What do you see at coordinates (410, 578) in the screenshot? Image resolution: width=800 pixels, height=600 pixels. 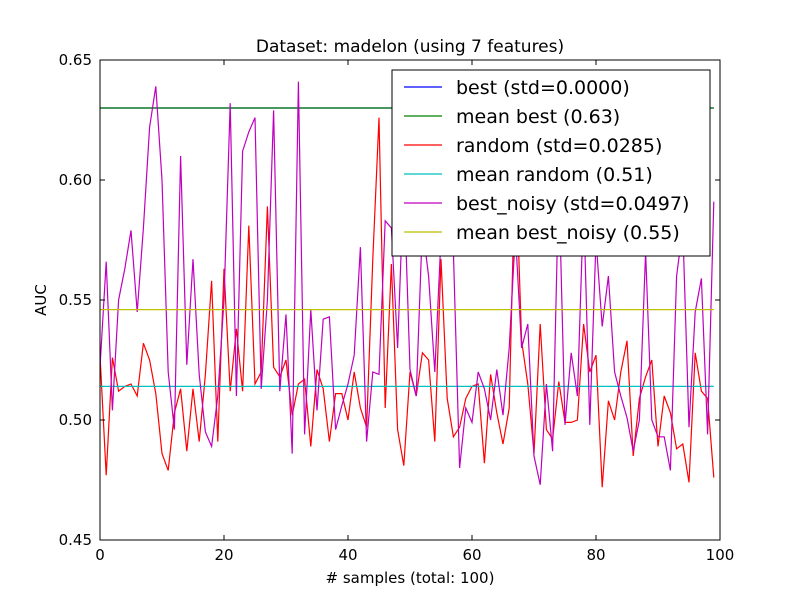 I see `x-axis-label: # samples (total: 100)` at bounding box center [410, 578].